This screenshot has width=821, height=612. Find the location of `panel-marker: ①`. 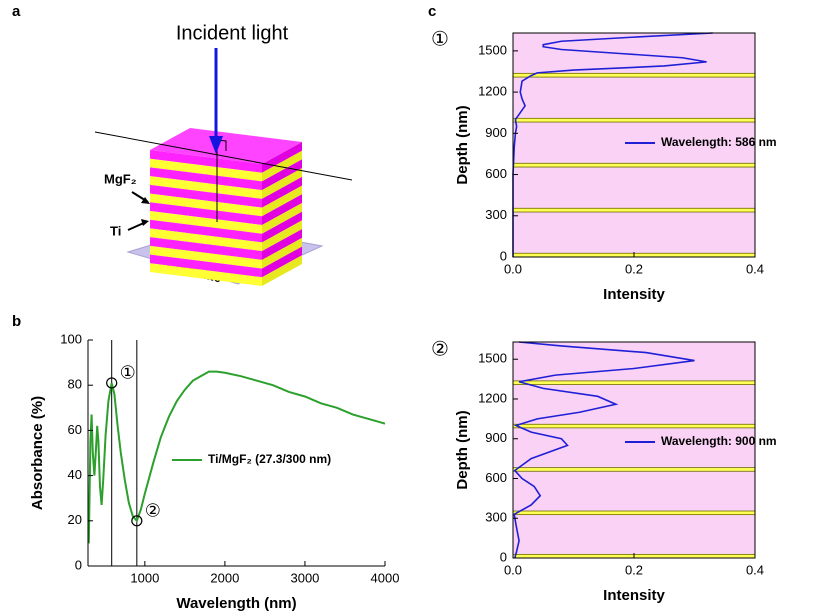

panel-marker: ① is located at coordinates (440, 39).